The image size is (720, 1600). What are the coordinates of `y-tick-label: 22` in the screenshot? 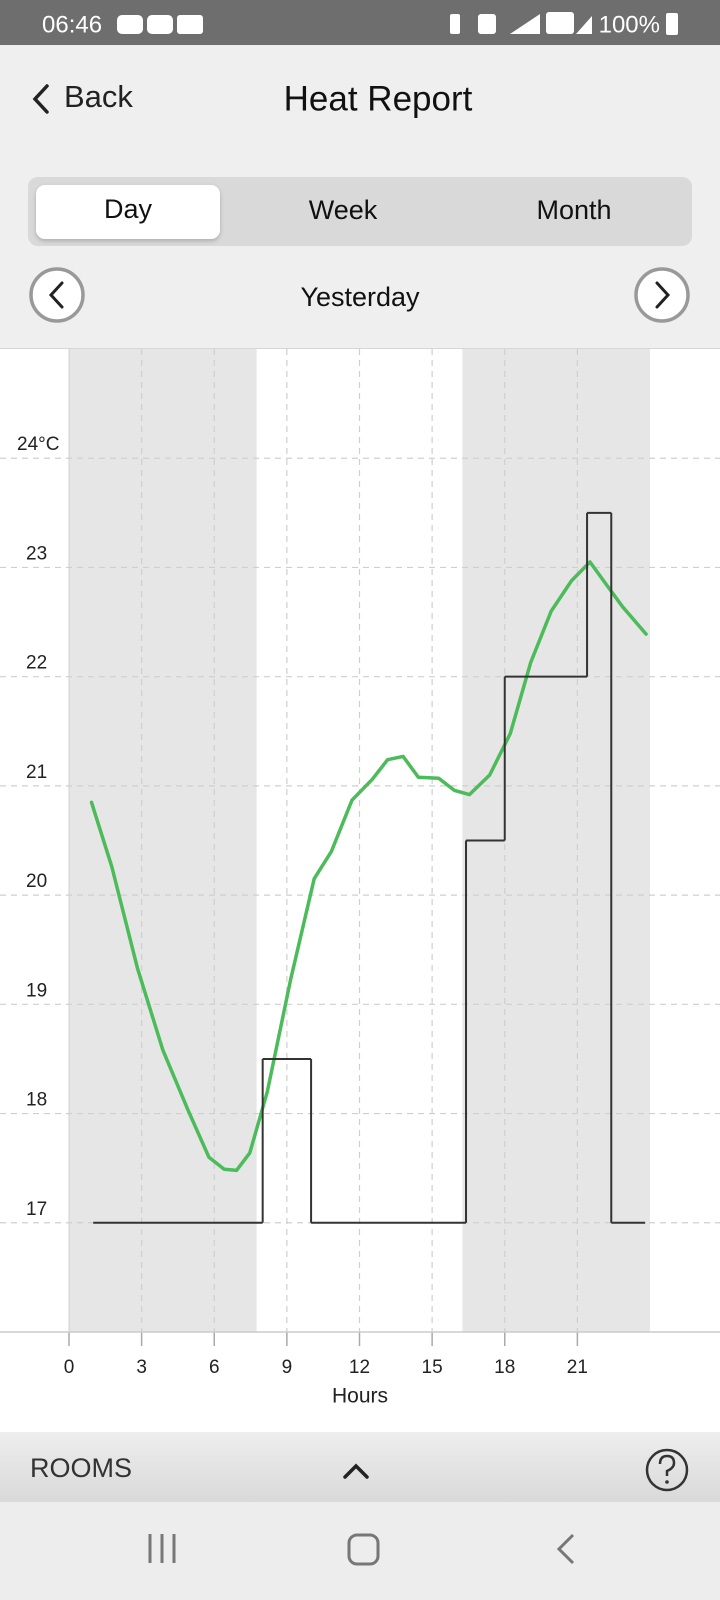 It's located at (36, 663).